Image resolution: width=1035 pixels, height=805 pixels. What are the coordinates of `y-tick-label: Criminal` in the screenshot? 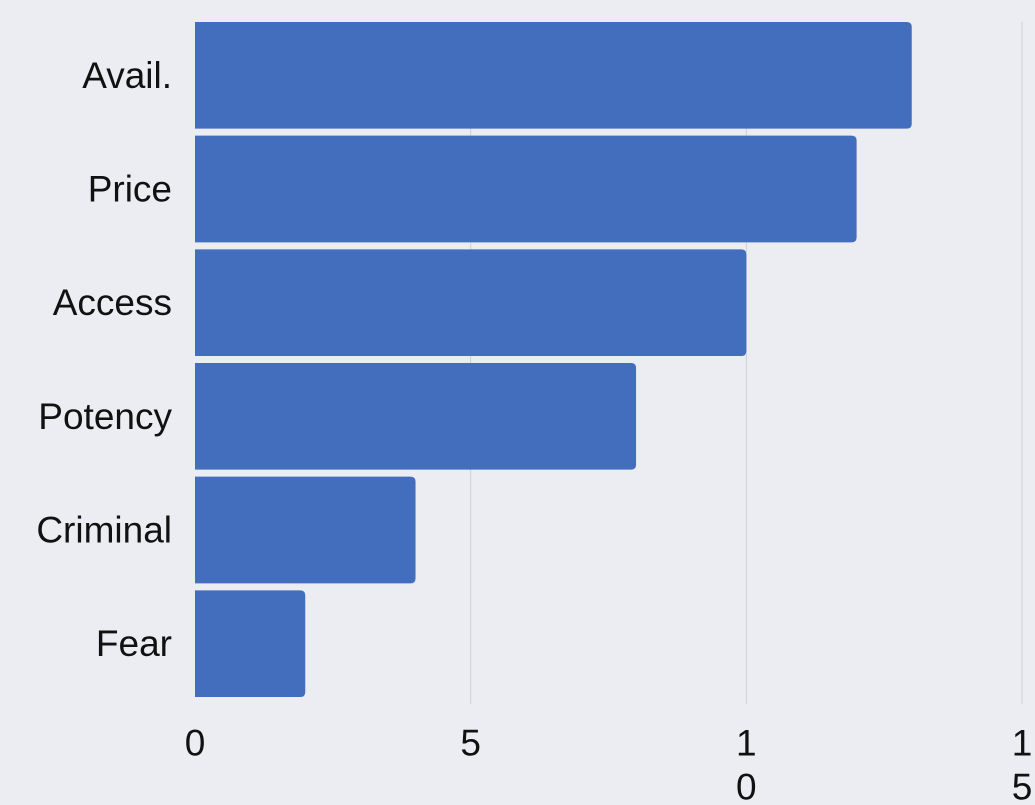 It's located at (104, 530).